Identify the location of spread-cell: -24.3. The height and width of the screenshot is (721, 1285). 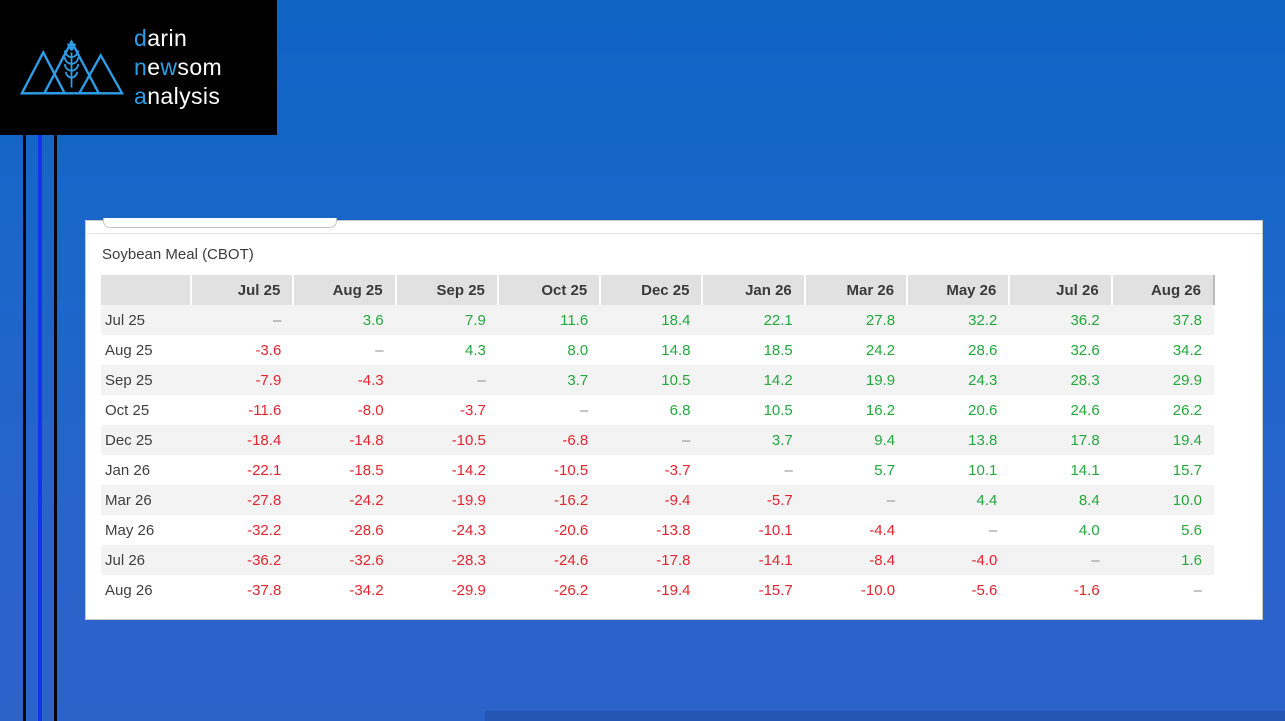
(468, 530).